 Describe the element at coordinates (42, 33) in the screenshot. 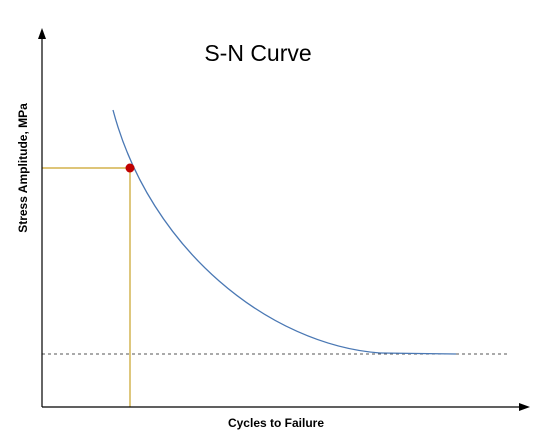

I see `y-axis-arrow-icon` at that location.